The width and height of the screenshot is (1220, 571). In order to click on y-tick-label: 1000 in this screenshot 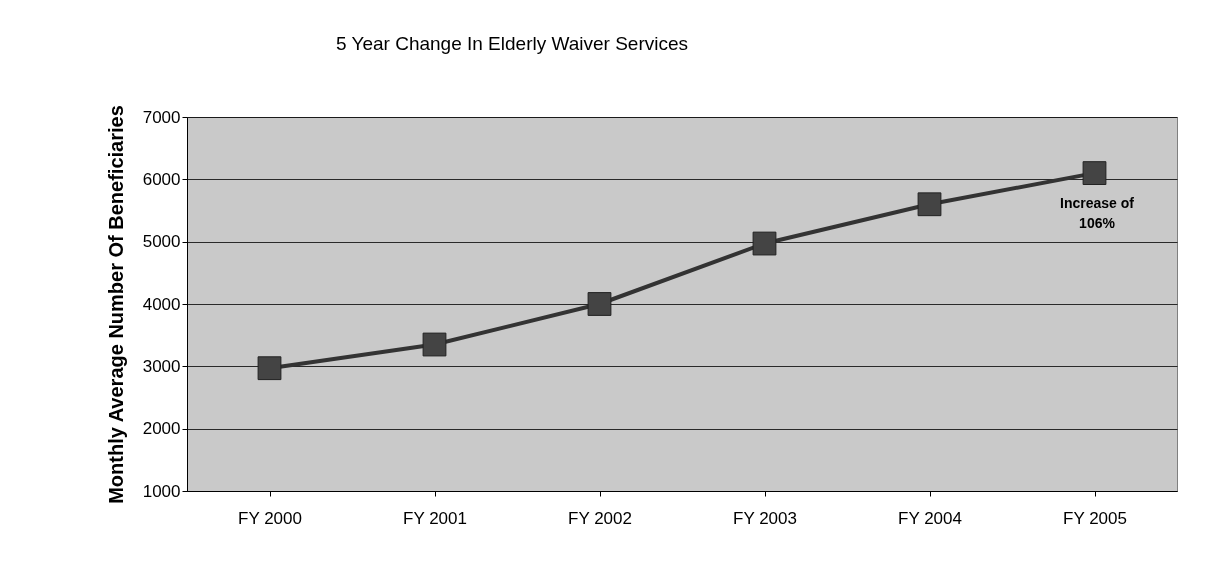, I will do `click(161, 491)`.